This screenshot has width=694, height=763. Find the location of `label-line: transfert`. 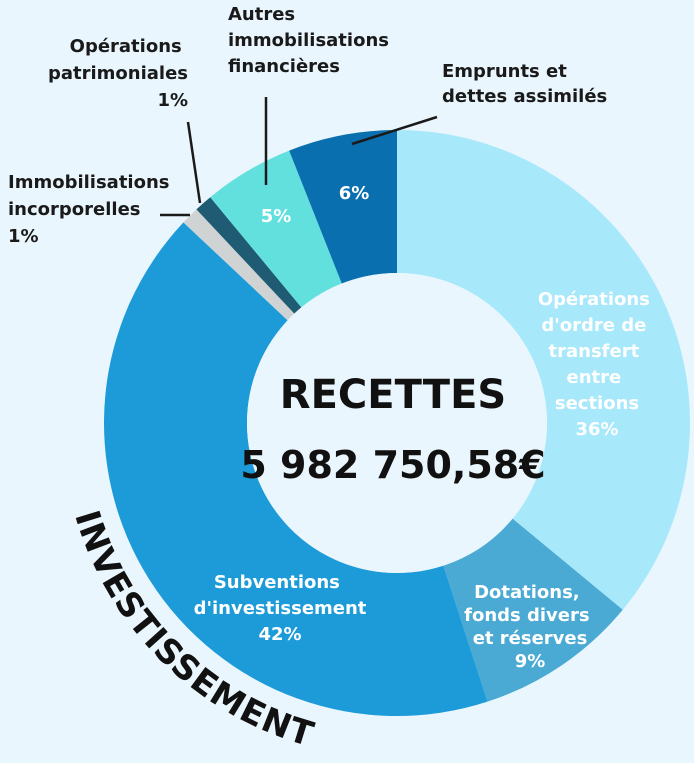

label-line: transfert is located at coordinates (597, 351).